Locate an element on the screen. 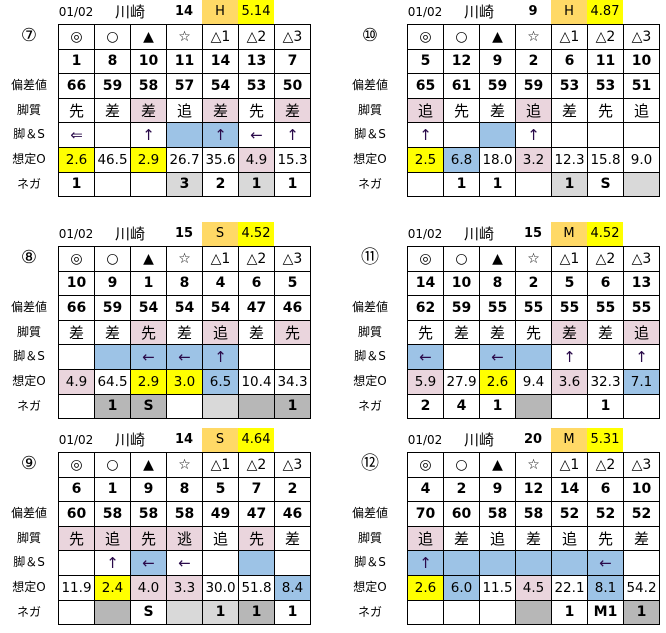 The image size is (666, 633). horse-number-cell: 9 is located at coordinates (497, 489).